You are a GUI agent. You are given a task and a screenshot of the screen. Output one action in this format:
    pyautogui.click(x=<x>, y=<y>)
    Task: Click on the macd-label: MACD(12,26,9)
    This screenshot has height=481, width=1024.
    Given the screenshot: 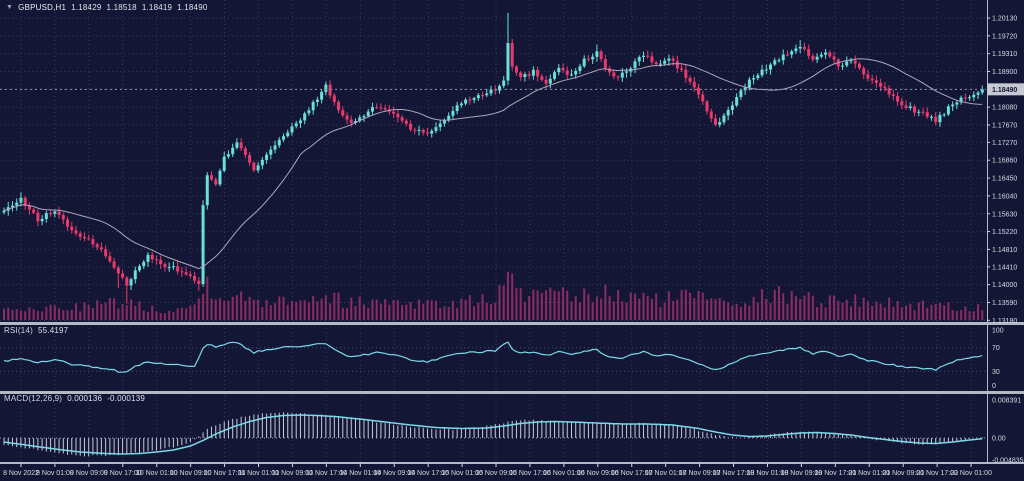 What is the action you would take?
    pyautogui.click(x=33, y=398)
    